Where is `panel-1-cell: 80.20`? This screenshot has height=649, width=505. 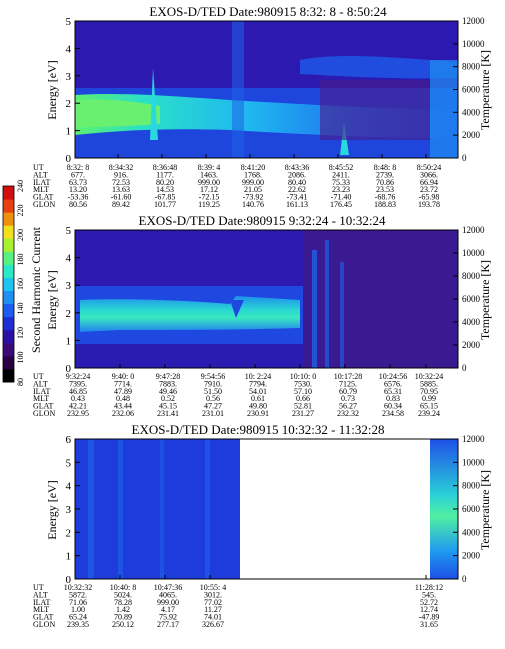 panel-1-cell: 80.20 is located at coordinates (165, 182).